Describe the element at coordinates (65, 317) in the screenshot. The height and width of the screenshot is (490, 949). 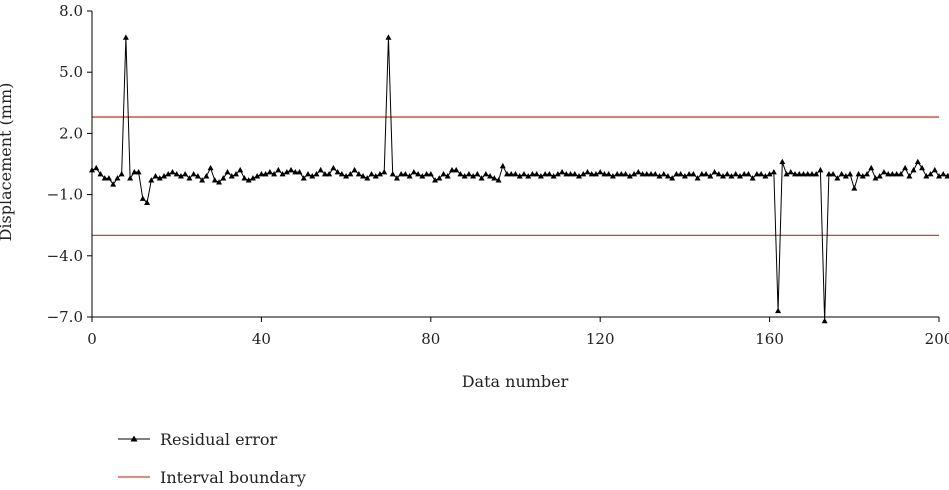
I see `y-tick-label: −7.0` at that location.